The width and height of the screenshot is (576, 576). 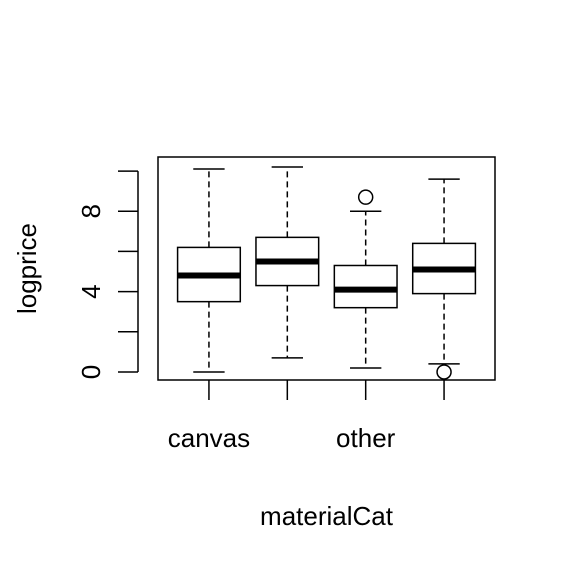 I want to click on y-tick-label: 8, so click(x=91, y=211).